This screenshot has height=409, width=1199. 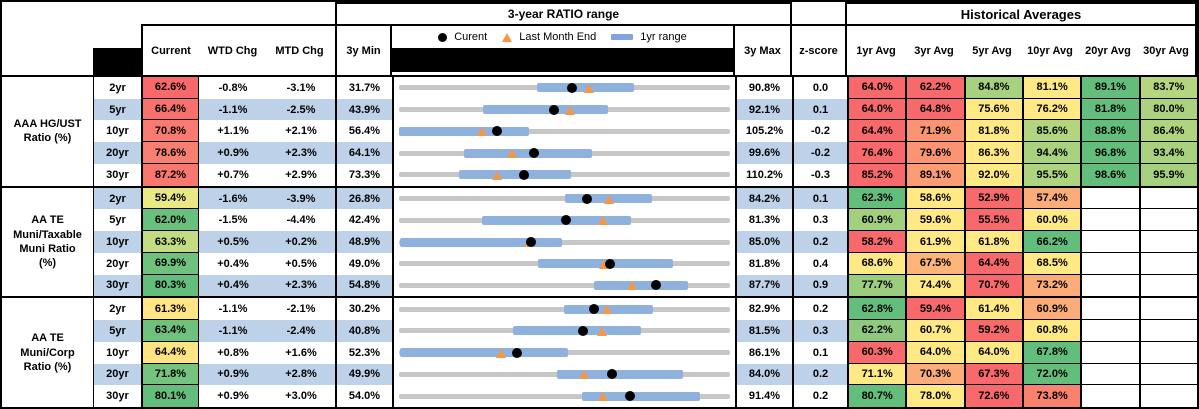 I want to click on z-score-cell: 0.2, so click(x=819, y=309).